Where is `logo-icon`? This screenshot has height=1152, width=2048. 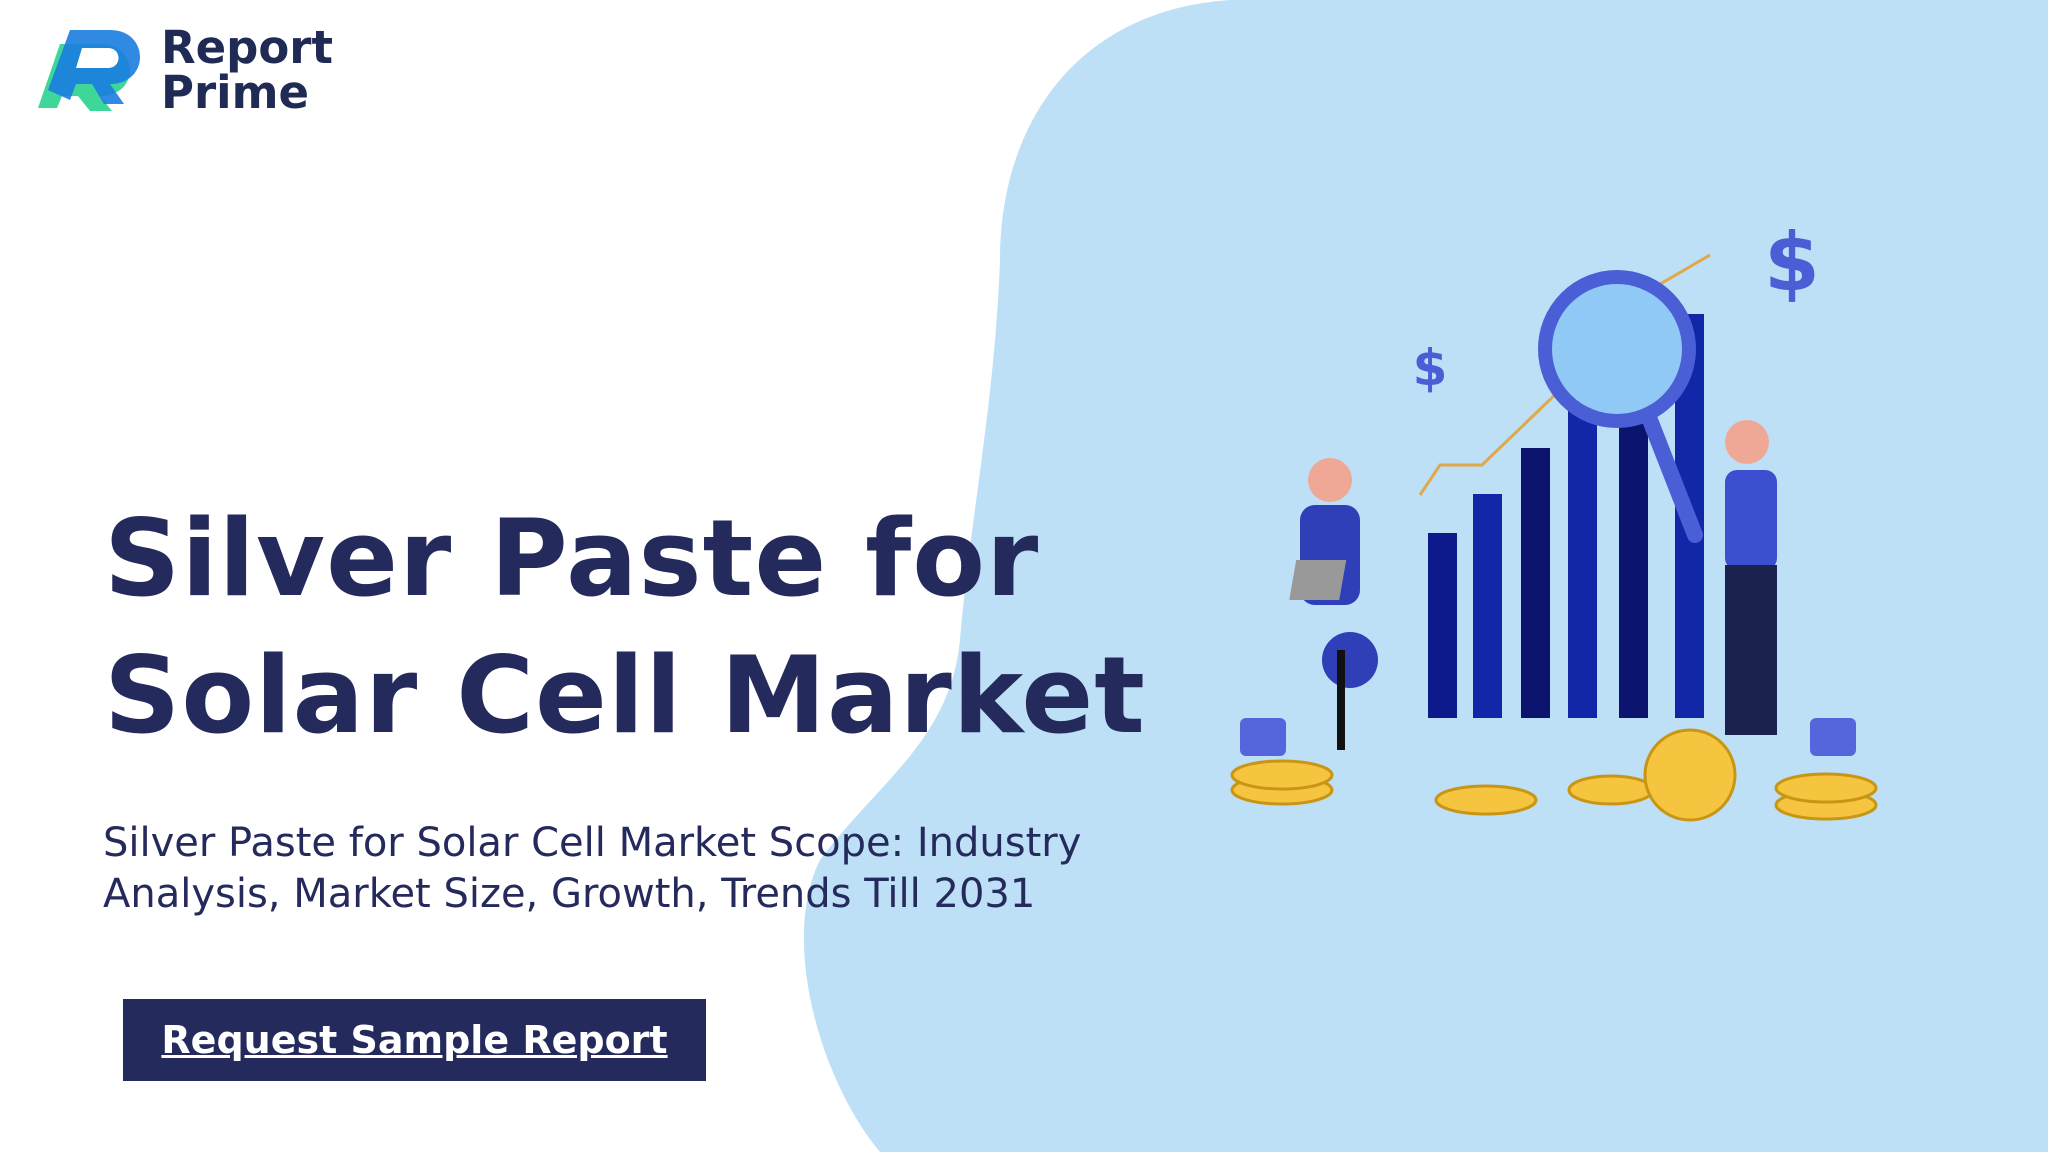
logo-icon is located at coordinates (89, 70).